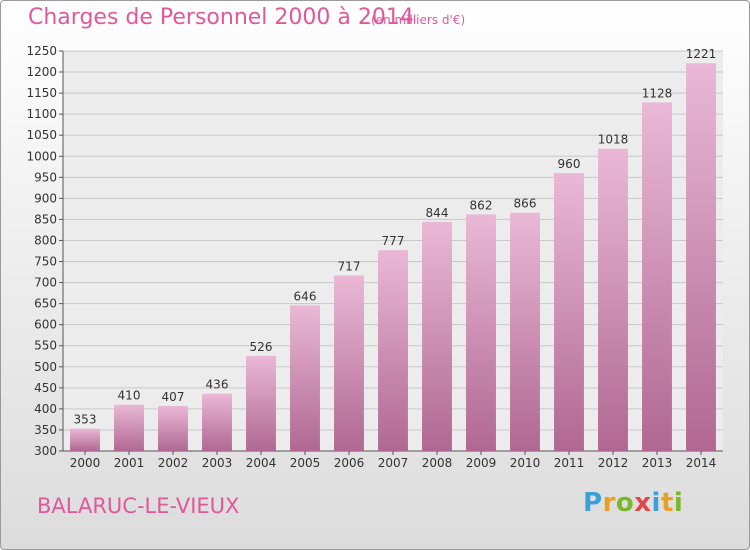 This screenshot has width=750, height=550. I want to click on y-tick-label: 650, so click(45, 304).